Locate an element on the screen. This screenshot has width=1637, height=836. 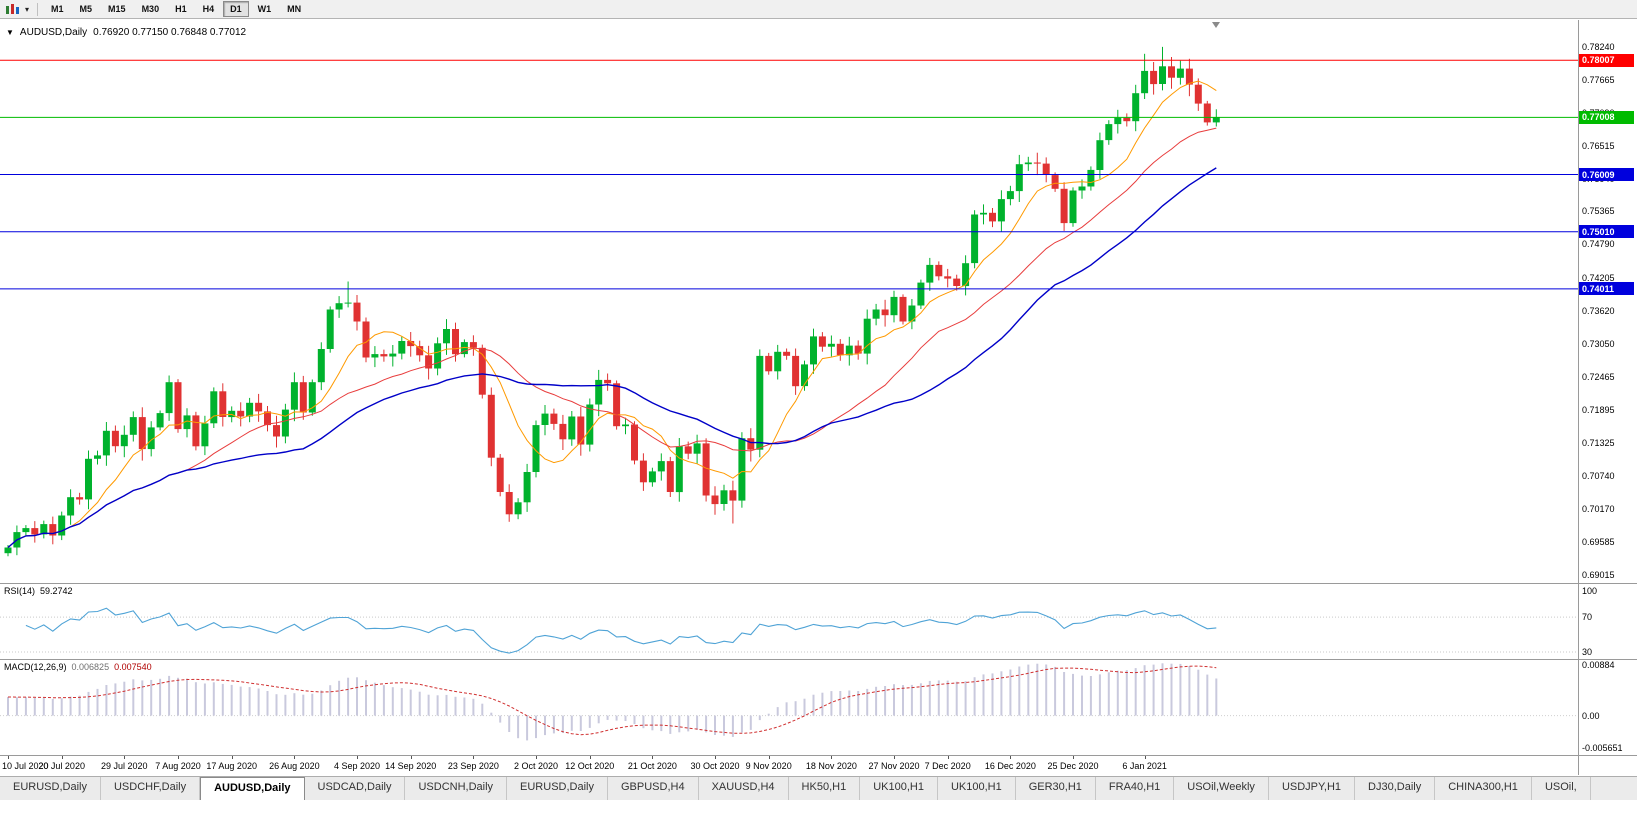
chart-shift-marker is located at coordinates (1216, 25).